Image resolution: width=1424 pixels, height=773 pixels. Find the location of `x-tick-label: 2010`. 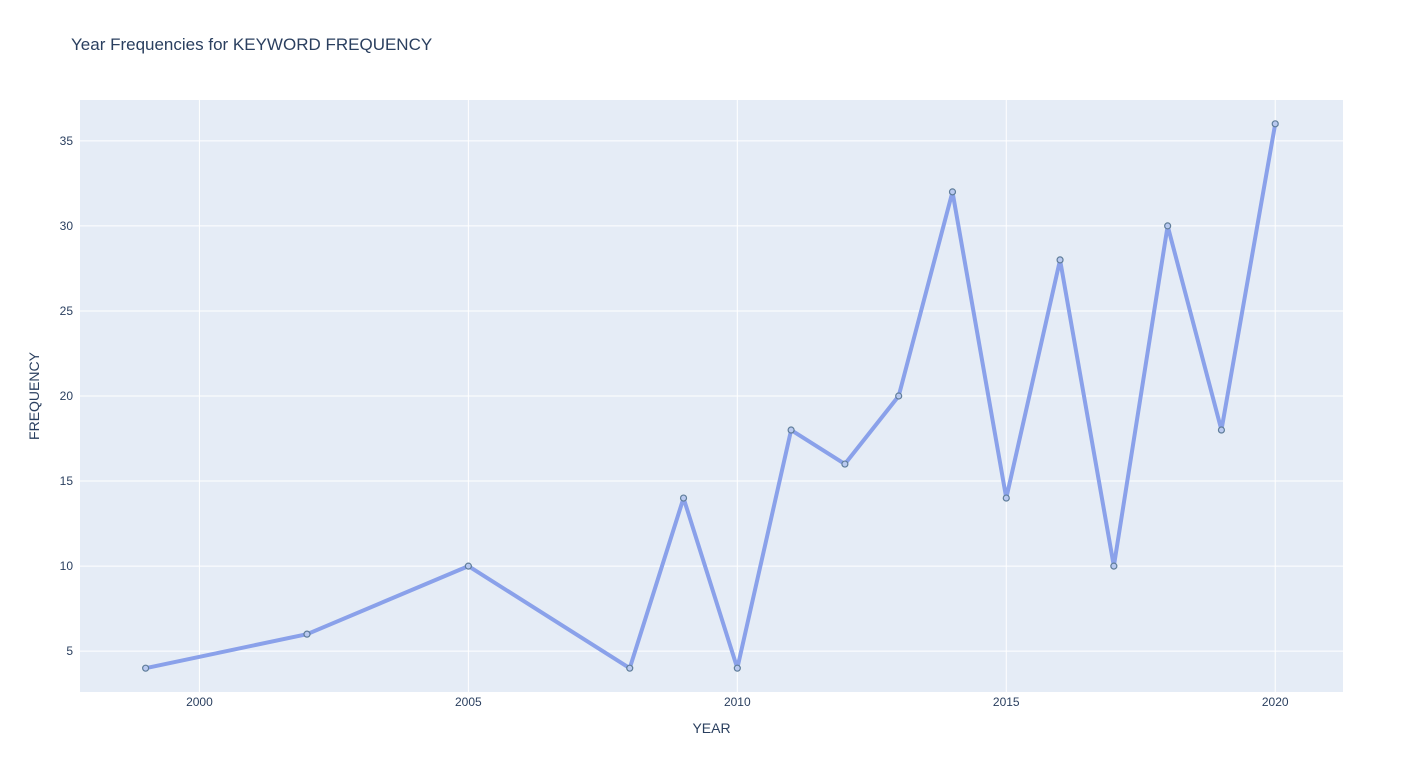

x-tick-label: 2010 is located at coordinates (737, 702).